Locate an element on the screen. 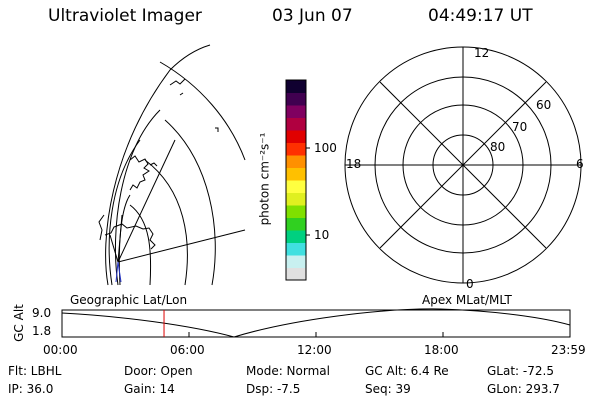 The height and width of the screenshot is (400, 600). info-gcalt: GC Alt: 6.4 Re is located at coordinates (407, 371).